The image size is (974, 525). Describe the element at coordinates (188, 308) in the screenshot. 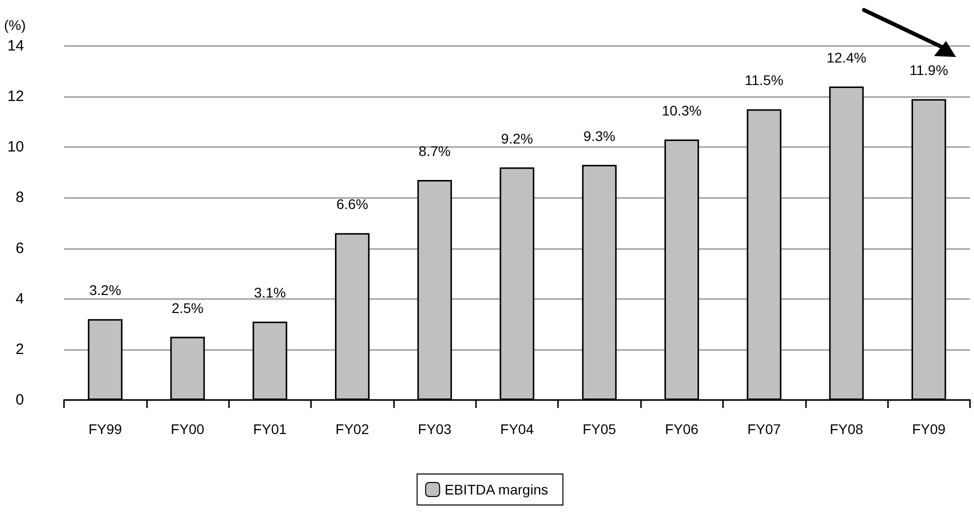

I see `data-label: 2.5%` at that location.